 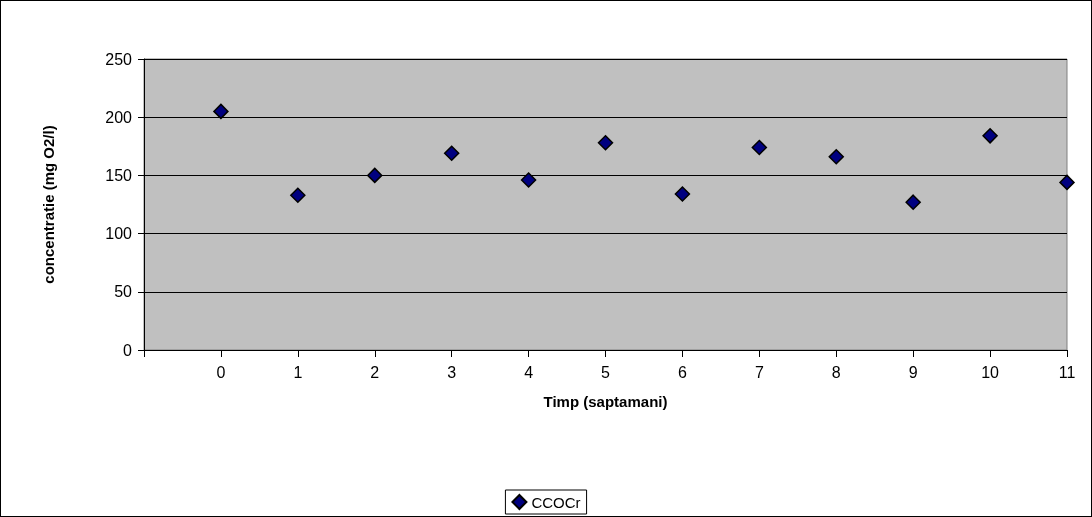 What do you see at coordinates (556, 502) in the screenshot?
I see `legend-label: CCOCr` at bounding box center [556, 502].